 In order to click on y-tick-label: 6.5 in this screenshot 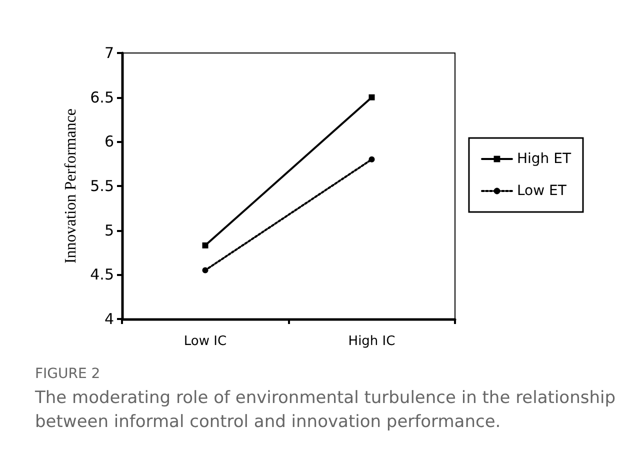, I will do `click(102, 97)`.